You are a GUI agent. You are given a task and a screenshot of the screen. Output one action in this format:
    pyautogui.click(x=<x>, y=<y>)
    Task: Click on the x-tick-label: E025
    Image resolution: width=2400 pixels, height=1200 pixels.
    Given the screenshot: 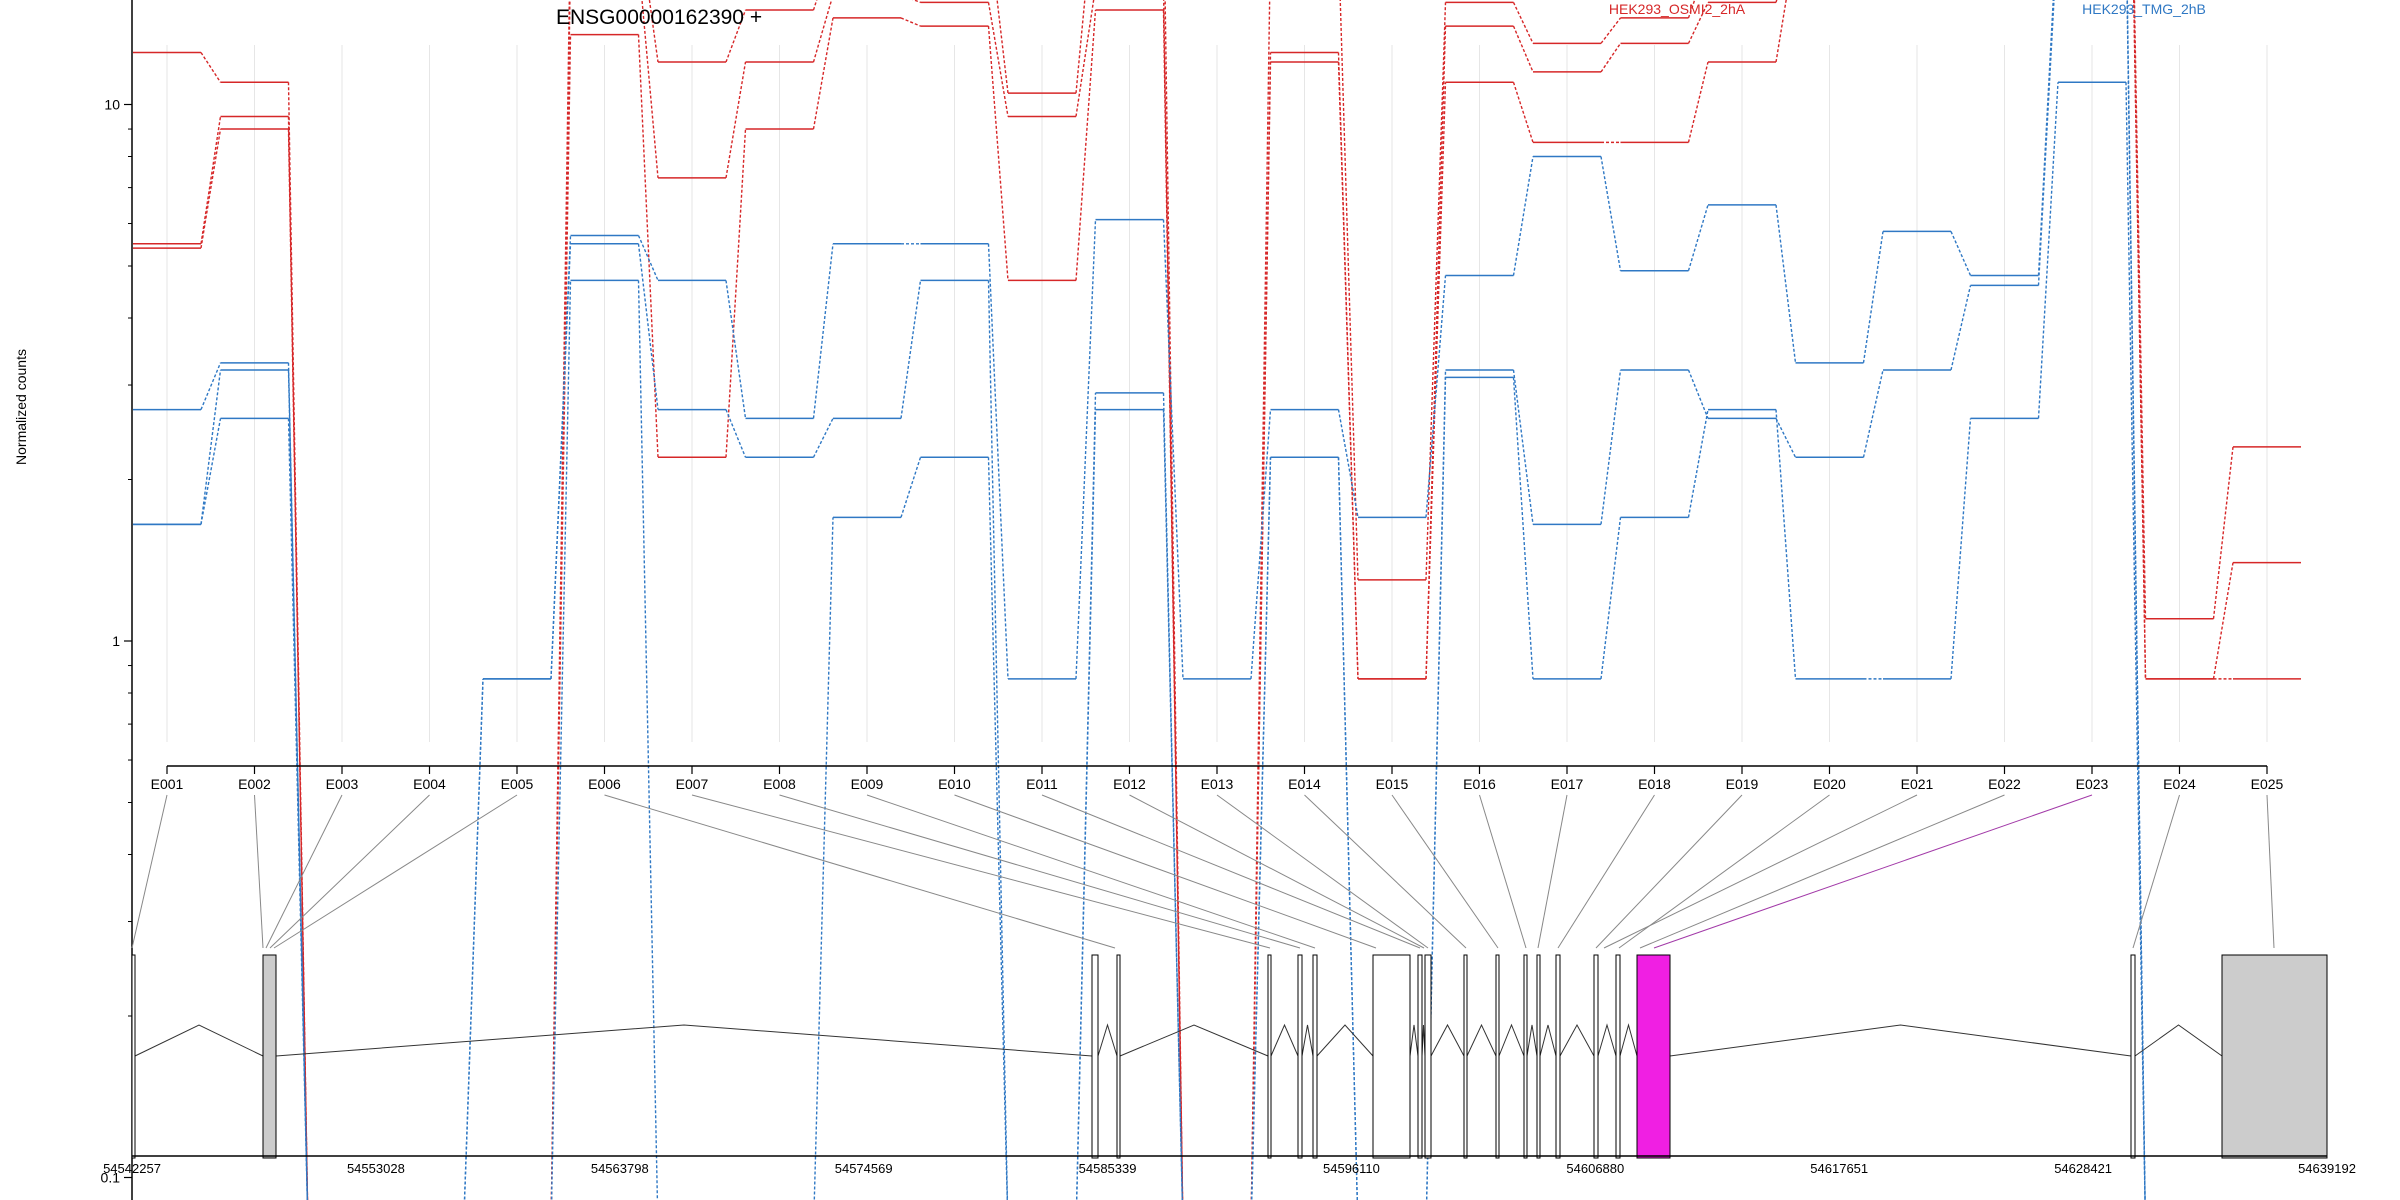 What is the action you would take?
    pyautogui.click(x=2267, y=784)
    